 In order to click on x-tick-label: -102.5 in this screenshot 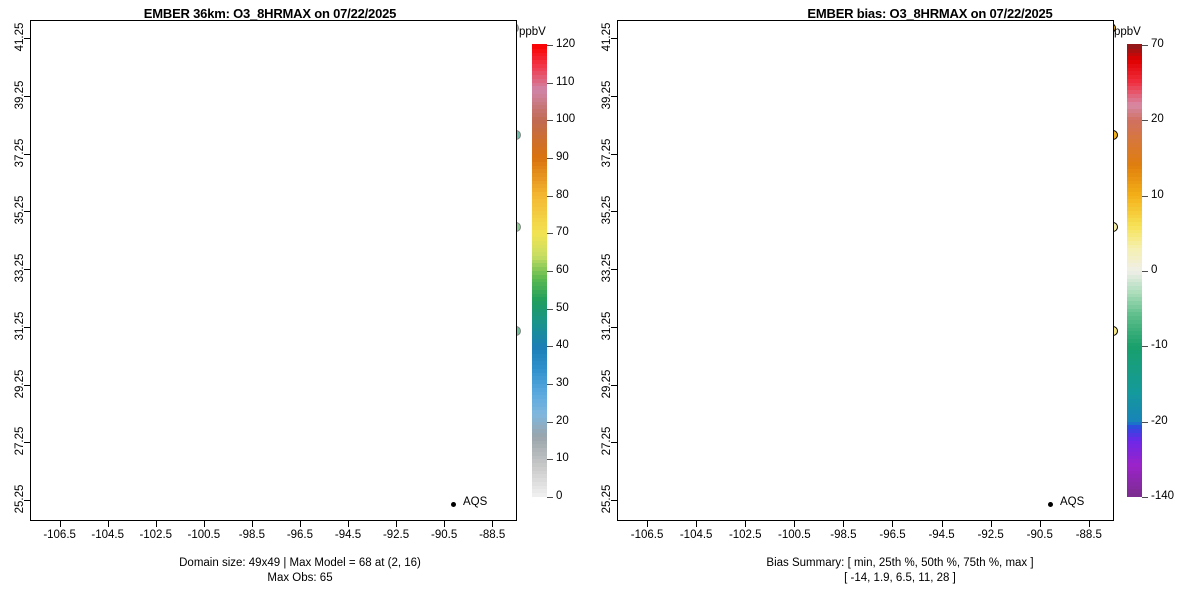, I will do `click(745, 535)`.